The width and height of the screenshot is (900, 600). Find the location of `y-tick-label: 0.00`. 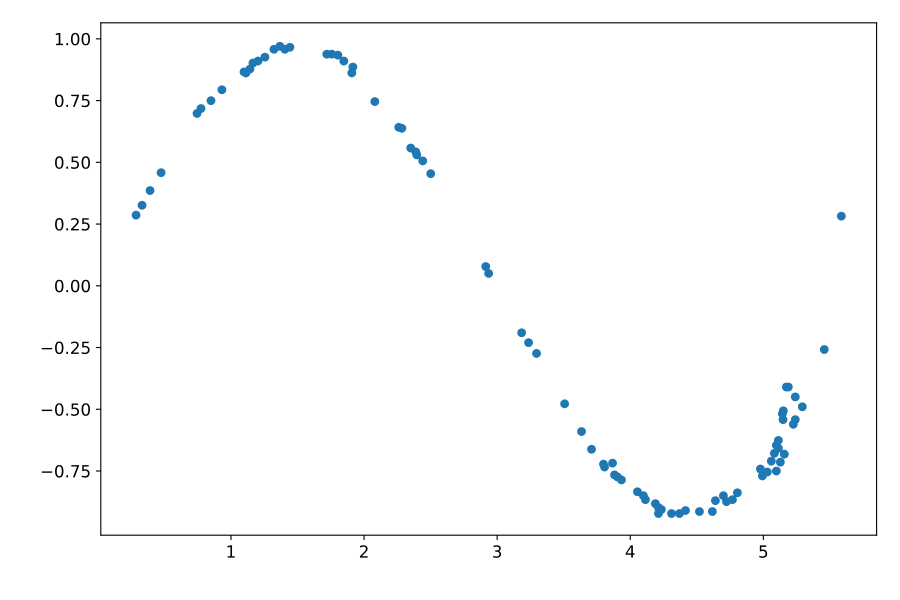

y-tick-label: 0.00 is located at coordinates (72, 286).